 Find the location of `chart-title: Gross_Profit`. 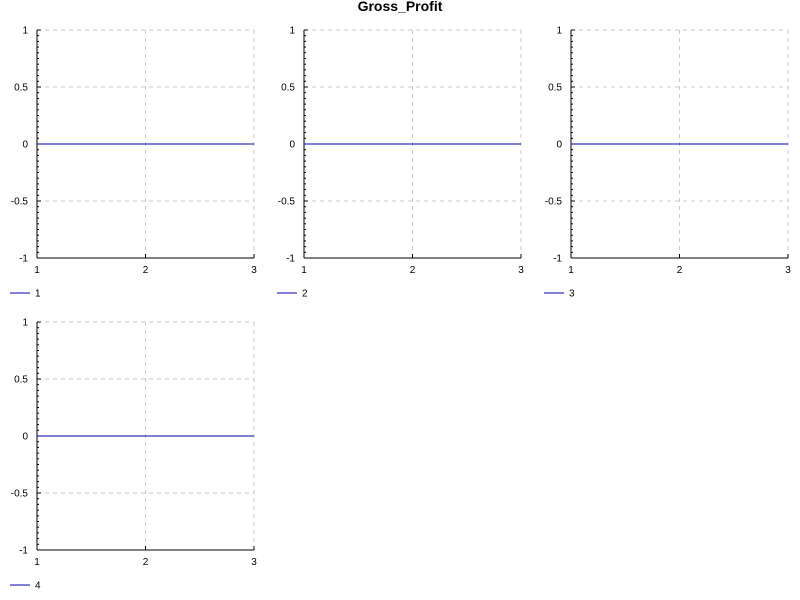

chart-title: Gross_Profit is located at coordinates (400, 7).